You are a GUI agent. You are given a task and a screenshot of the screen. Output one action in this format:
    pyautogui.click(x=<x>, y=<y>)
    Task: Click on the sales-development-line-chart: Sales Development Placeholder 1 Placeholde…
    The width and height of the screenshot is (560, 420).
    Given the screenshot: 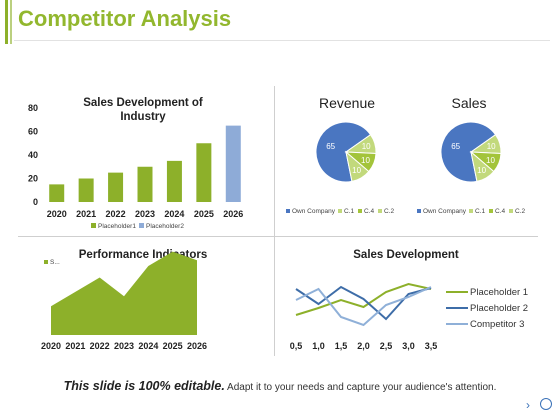 What is the action you would take?
    pyautogui.click(x=409, y=300)
    